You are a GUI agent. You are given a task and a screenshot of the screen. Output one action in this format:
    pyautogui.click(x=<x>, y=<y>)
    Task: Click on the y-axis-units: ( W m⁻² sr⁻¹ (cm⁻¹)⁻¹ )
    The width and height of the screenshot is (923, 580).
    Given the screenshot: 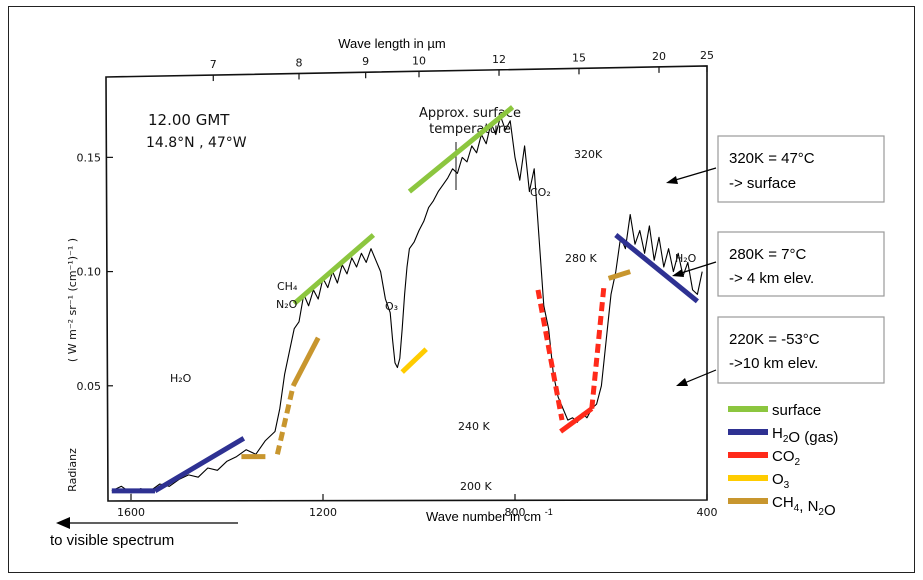 What is the action you would take?
    pyautogui.click(x=72, y=300)
    